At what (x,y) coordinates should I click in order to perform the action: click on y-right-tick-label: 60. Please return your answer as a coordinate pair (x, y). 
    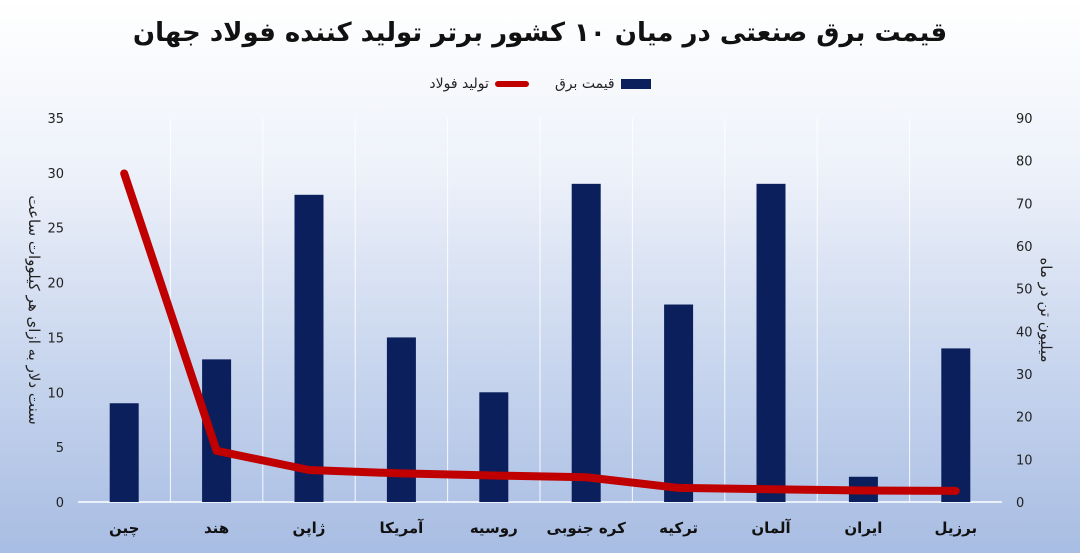
    Looking at the image, I should click on (1024, 247).